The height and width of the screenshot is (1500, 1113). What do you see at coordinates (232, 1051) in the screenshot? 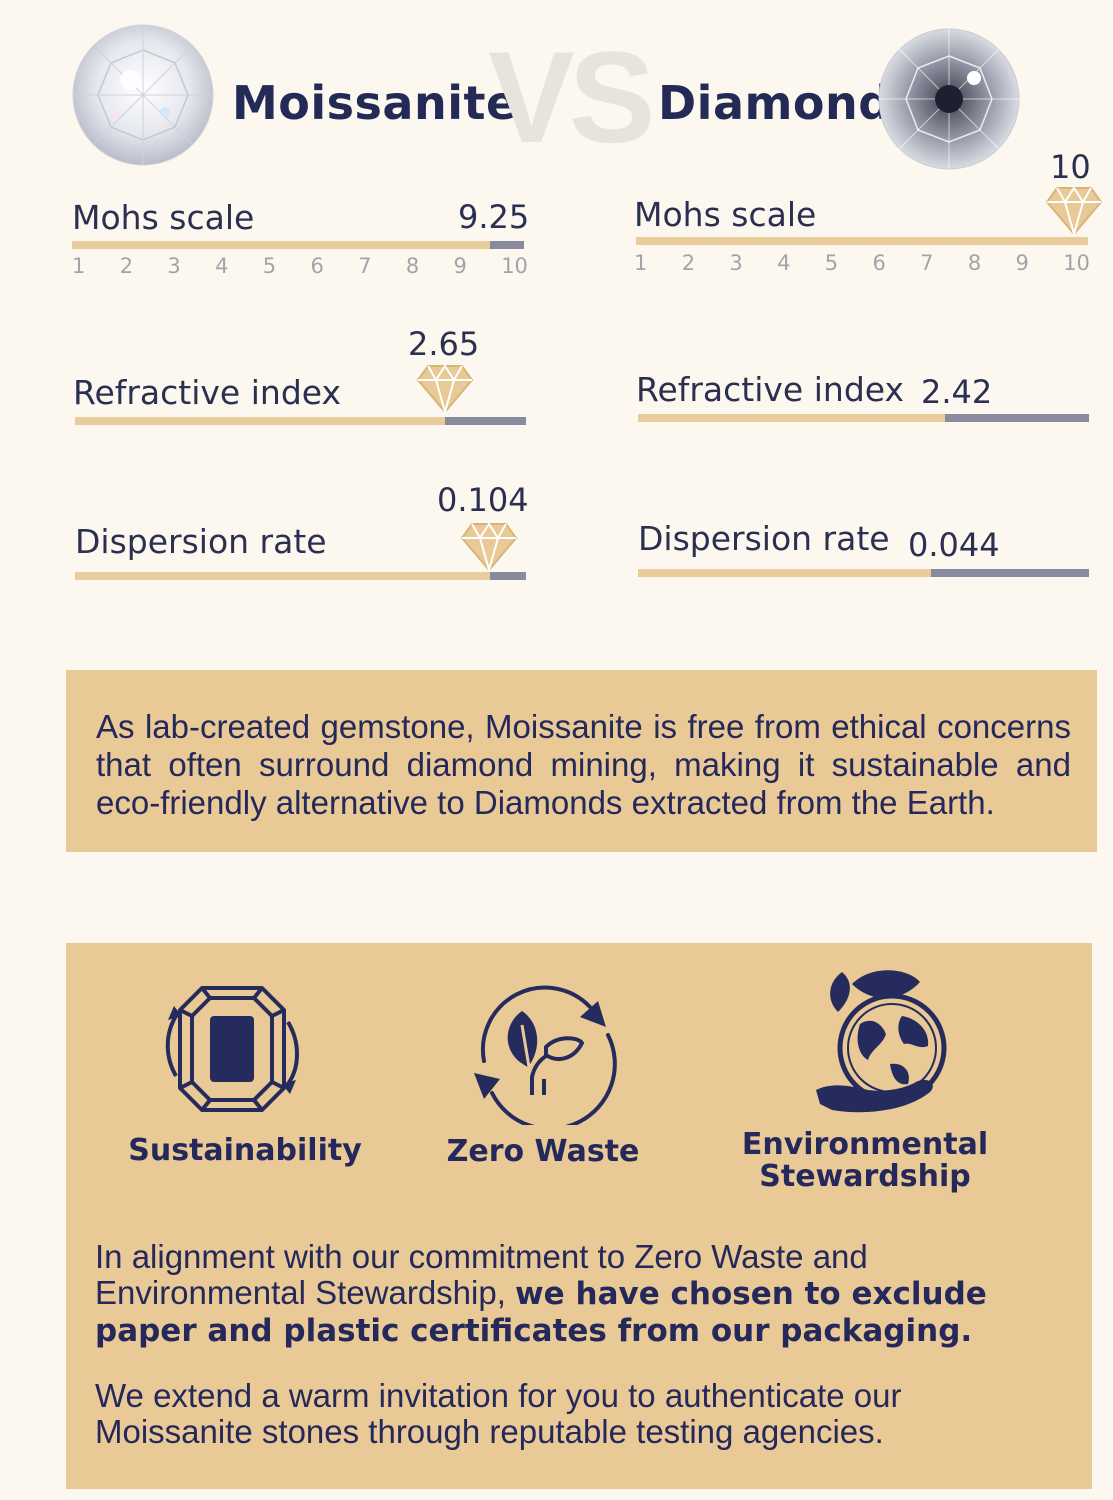
I see `emerald-cut-gem-cycle-icon` at bounding box center [232, 1051].